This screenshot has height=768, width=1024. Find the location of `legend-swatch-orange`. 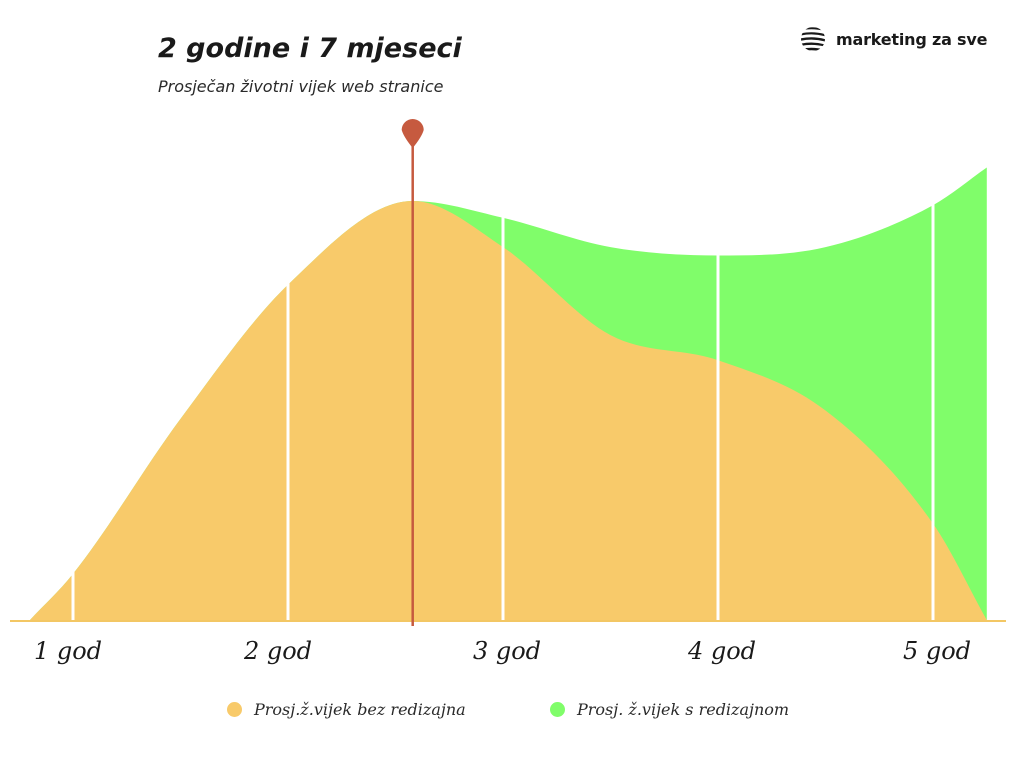

legend-swatch-orange is located at coordinates (234, 709).